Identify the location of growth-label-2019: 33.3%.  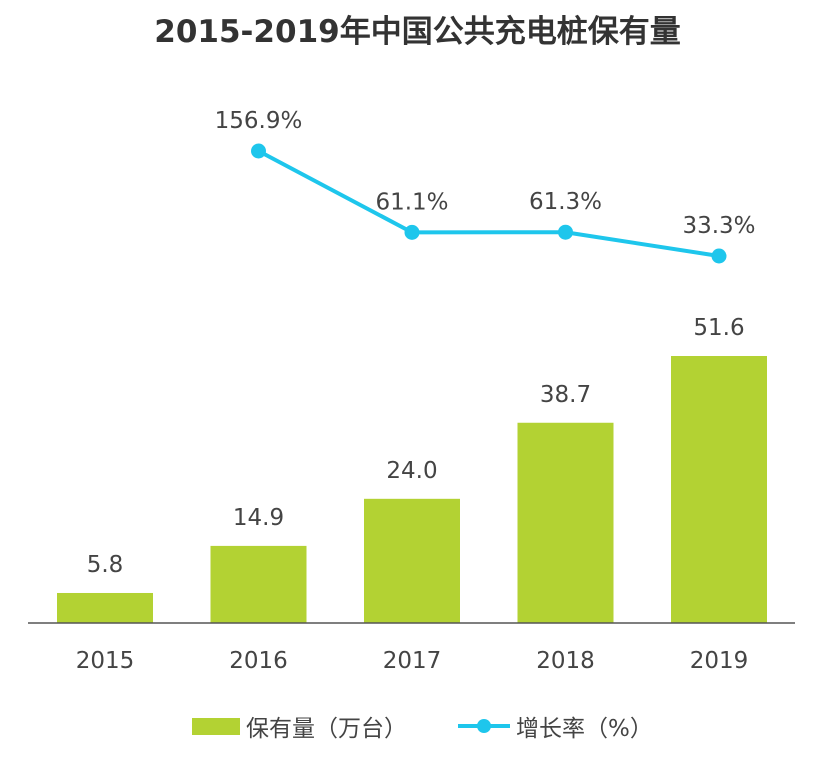
(718, 226).